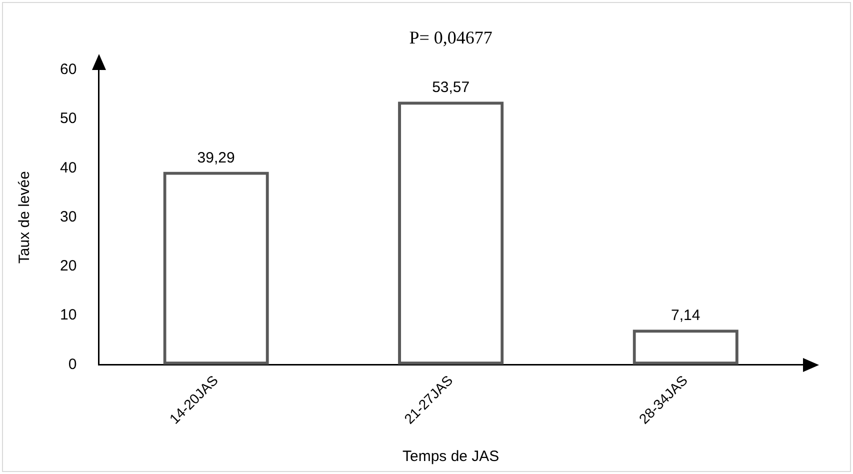  I want to click on y-tick-label: 50, so click(68, 119).